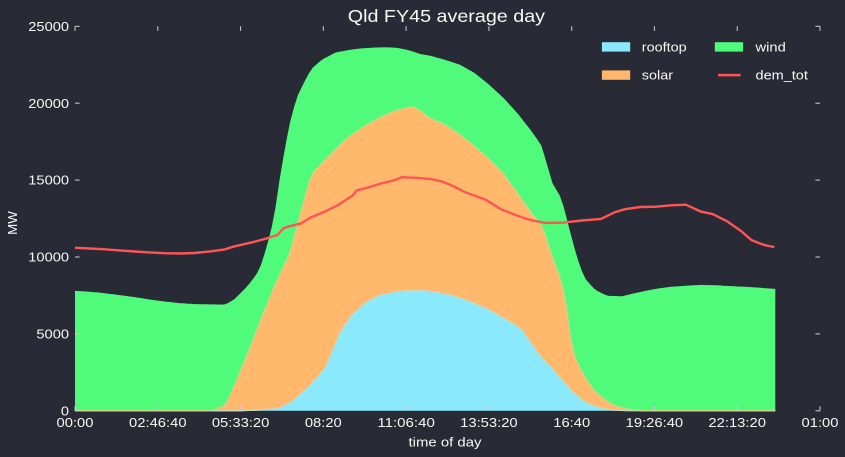 This screenshot has height=457, width=845. I want to click on svg-text: 16:40, so click(571, 422).